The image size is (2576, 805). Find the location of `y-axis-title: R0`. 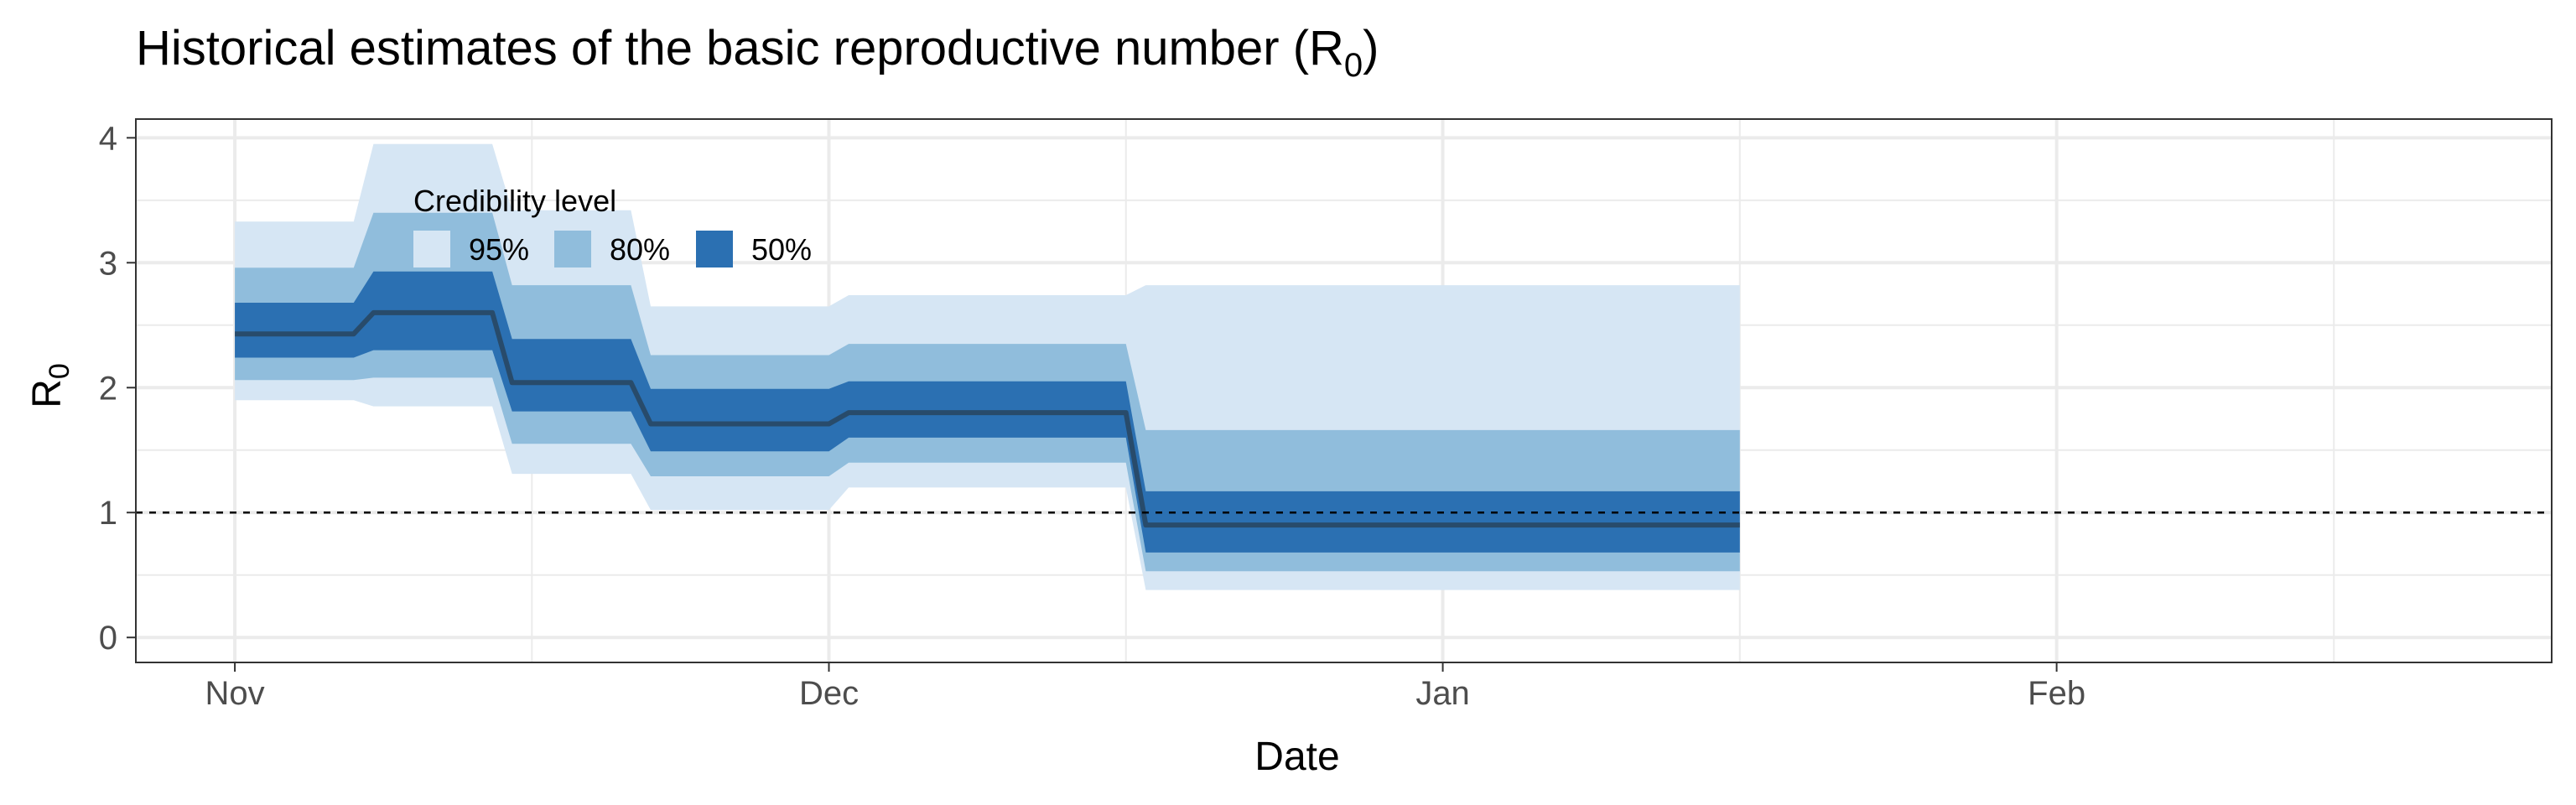

y-axis-title: R0 is located at coordinates (50, 385).